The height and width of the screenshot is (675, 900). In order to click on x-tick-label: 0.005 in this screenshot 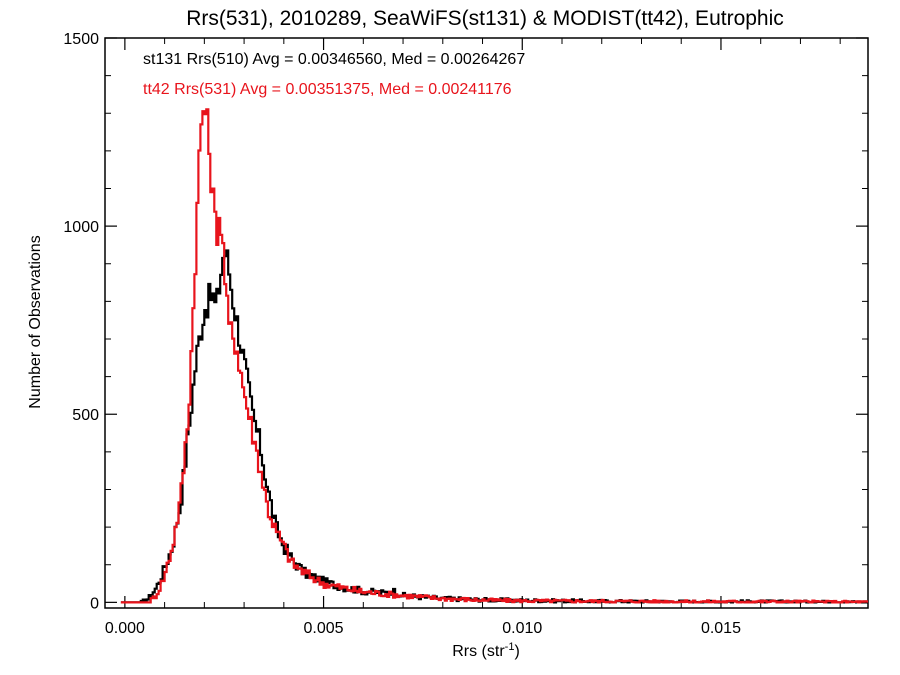, I will do `click(324, 628)`.